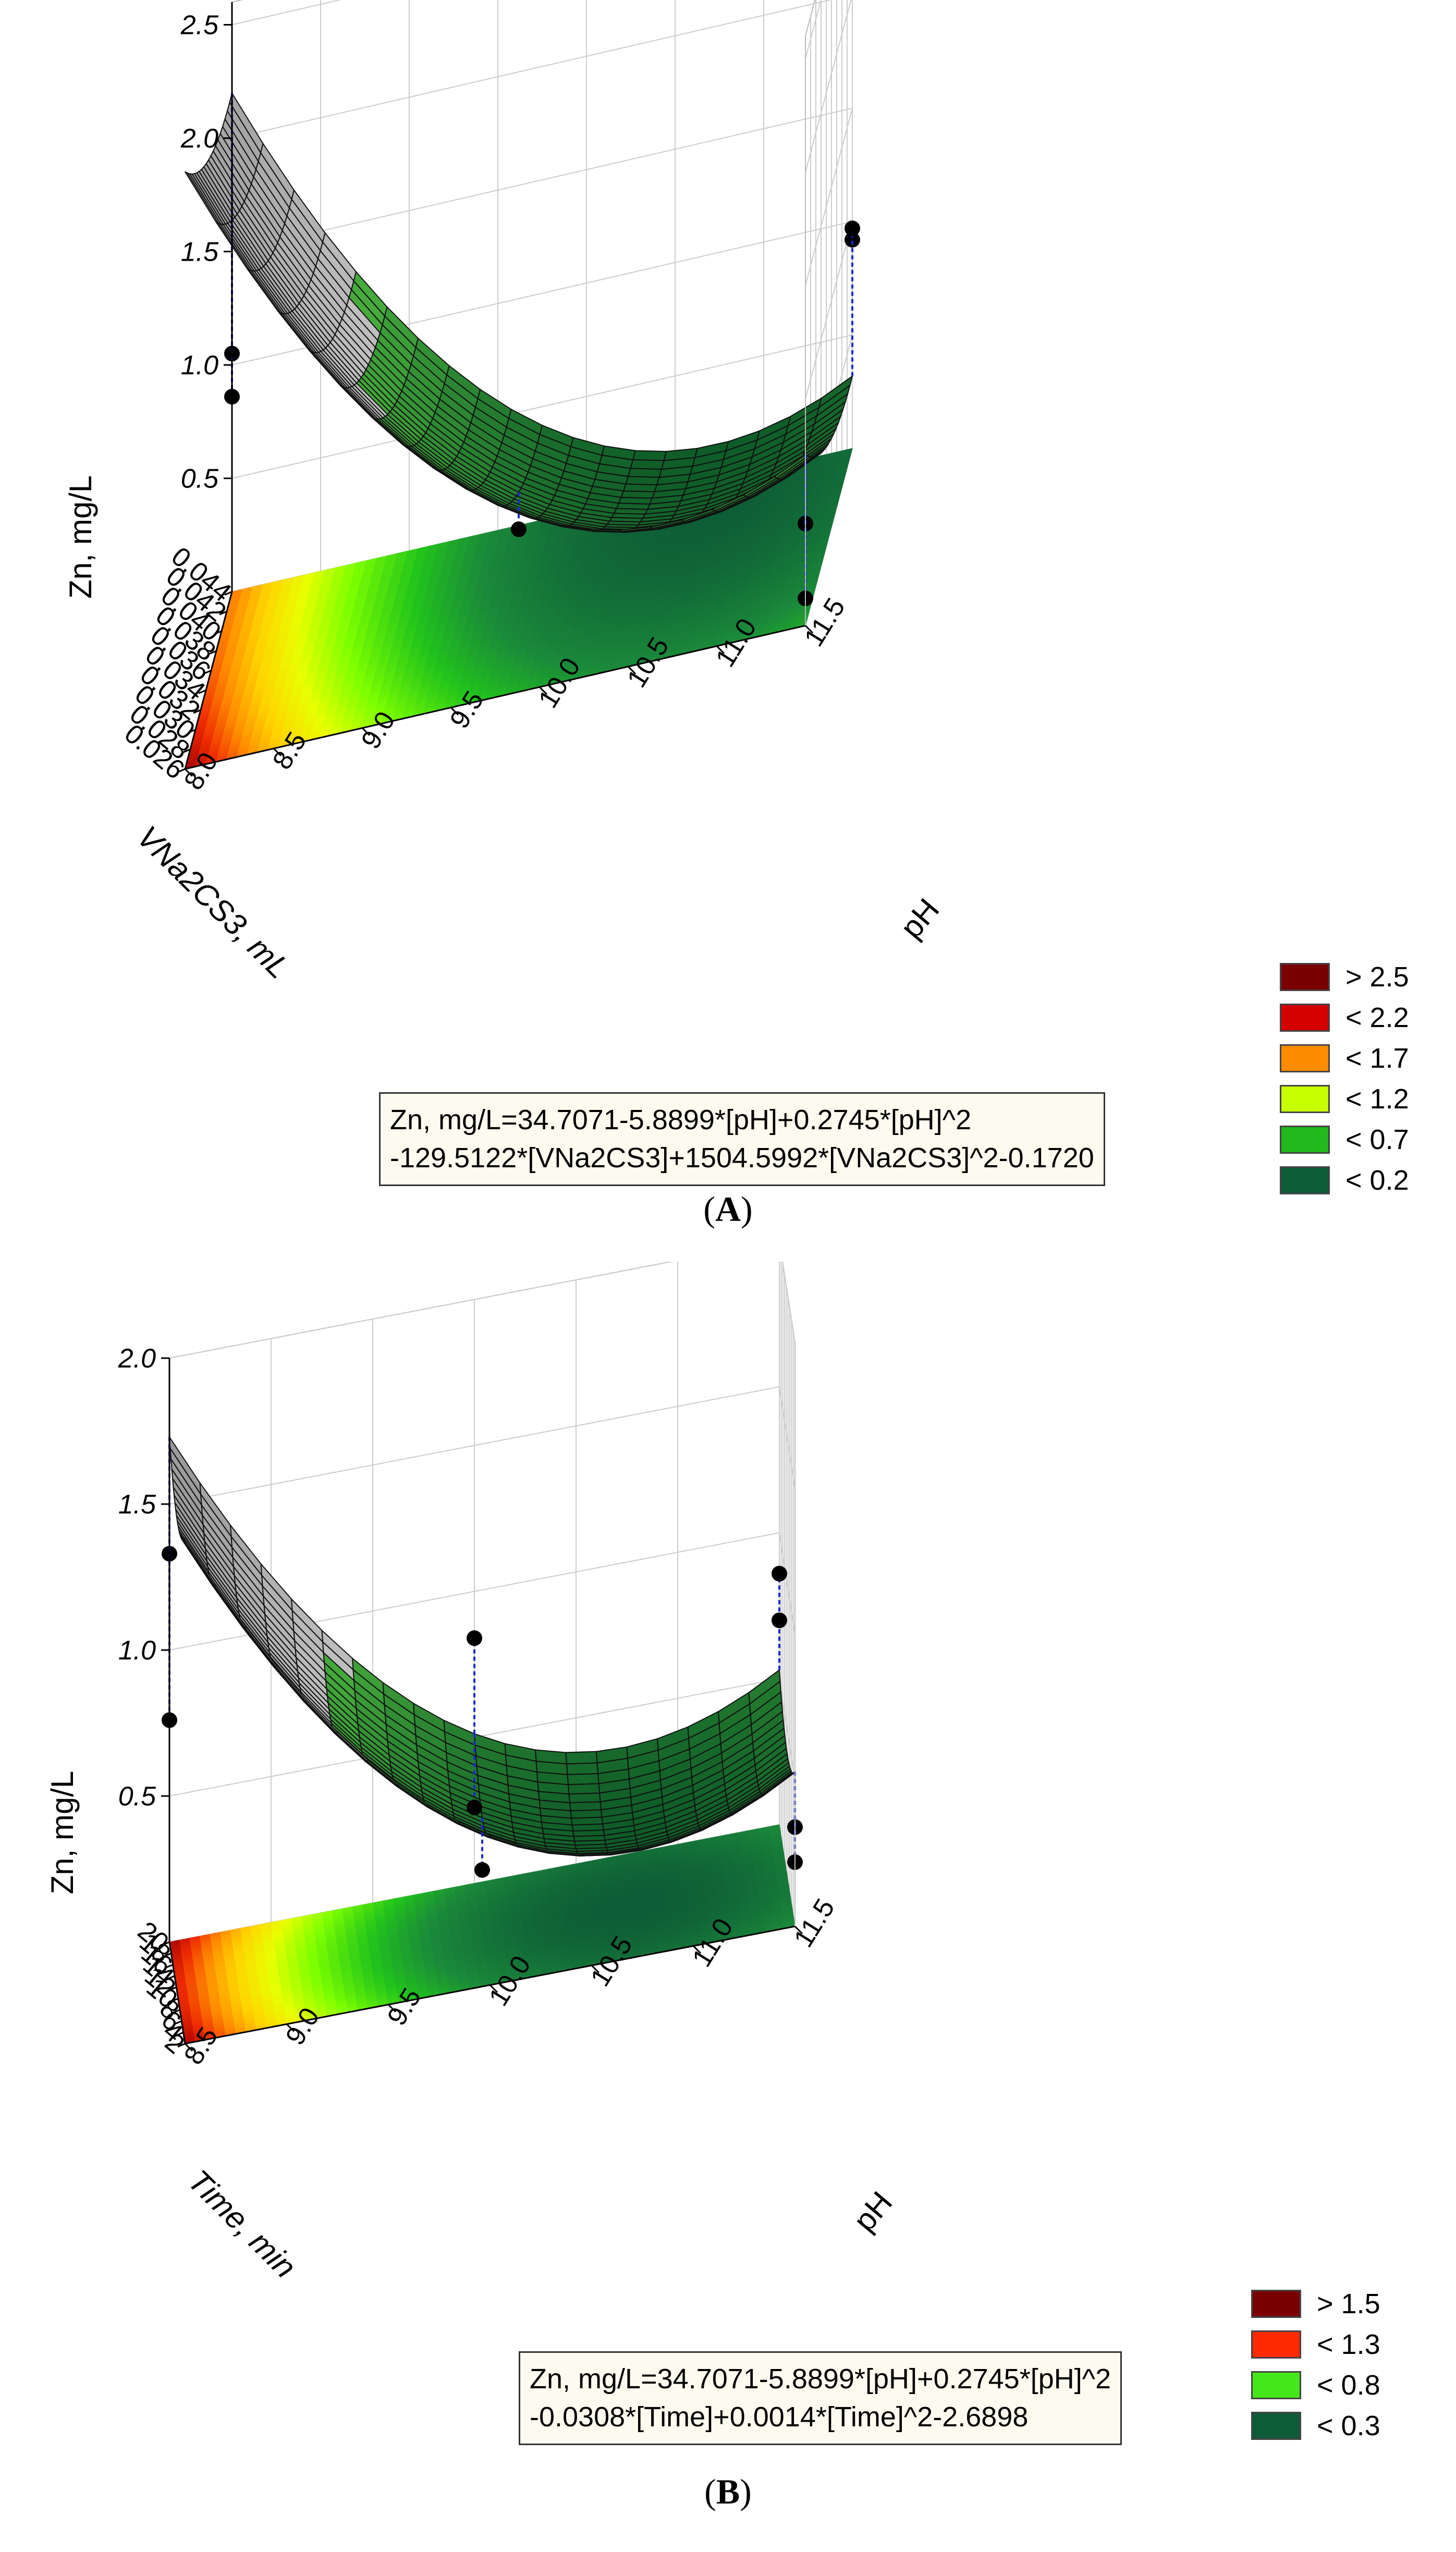 The width and height of the screenshot is (1456, 2552). What do you see at coordinates (1344, 1139) in the screenshot?
I see `legend-entry: < 0.7` at bounding box center [1344, 1139].